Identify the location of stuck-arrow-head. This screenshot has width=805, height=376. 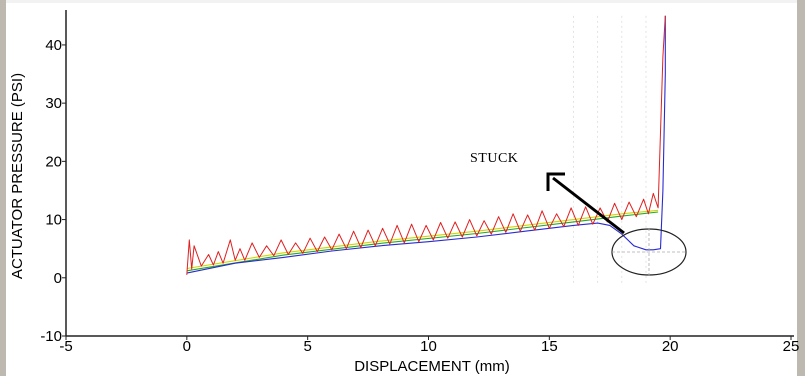
(555, 181).